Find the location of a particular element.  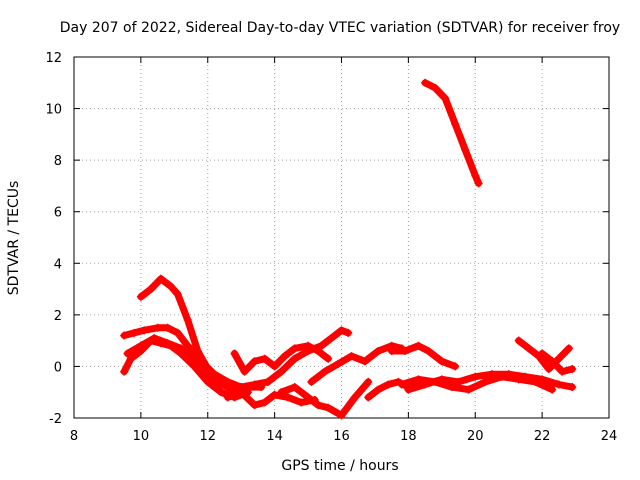

y-tick-label: 10 is located at coordinates (53, 110).